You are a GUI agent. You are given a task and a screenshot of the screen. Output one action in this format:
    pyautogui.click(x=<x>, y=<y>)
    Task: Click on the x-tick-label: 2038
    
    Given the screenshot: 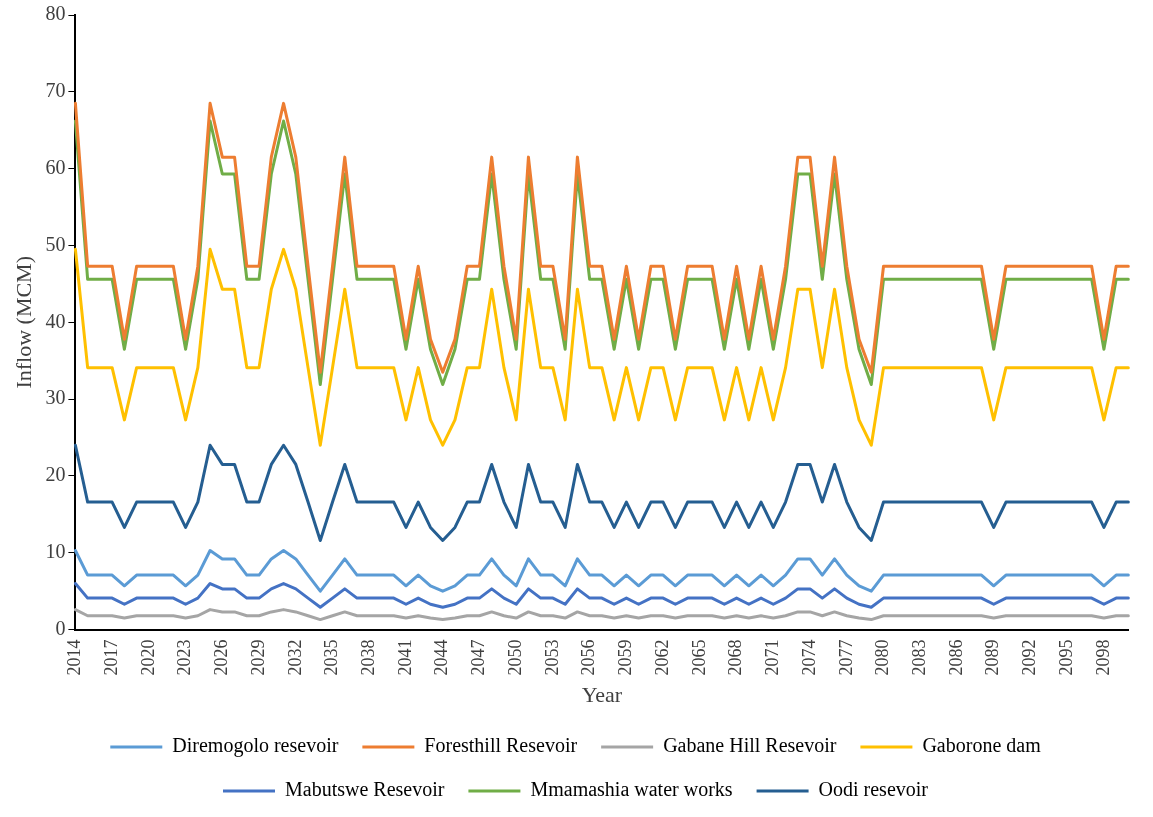 What is the action you would take?
    pyautogui.click(x=367, y=657)
    